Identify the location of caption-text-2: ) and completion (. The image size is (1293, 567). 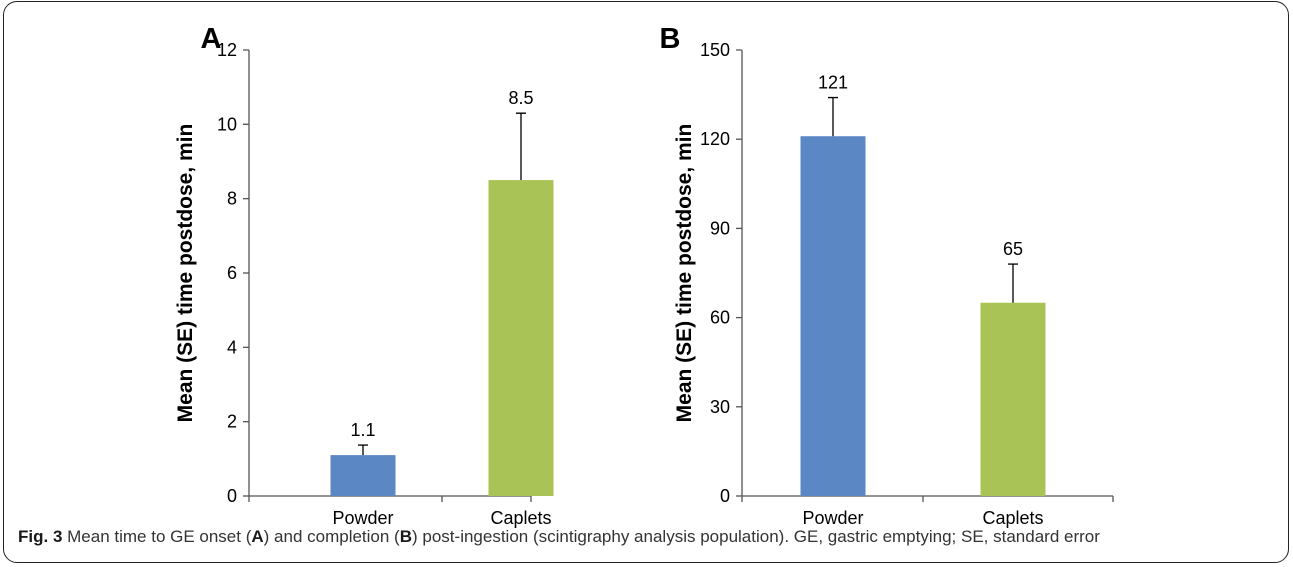
(331, 536).